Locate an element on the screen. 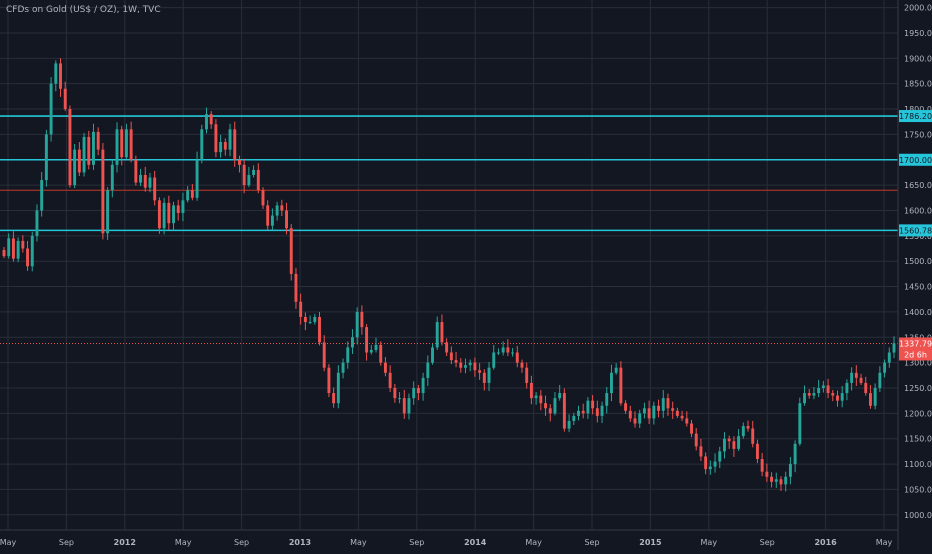  chart-title: CFDs on Gold (US$ / OZ), 1W, TVC is located at coordinates (83, 10).